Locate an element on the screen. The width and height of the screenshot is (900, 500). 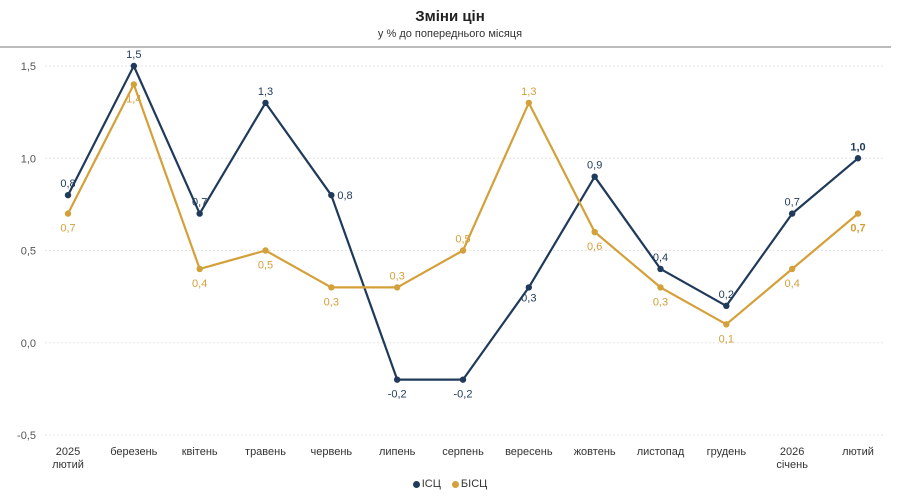
data-label: 0,1 is located at coordinates (726, 339).